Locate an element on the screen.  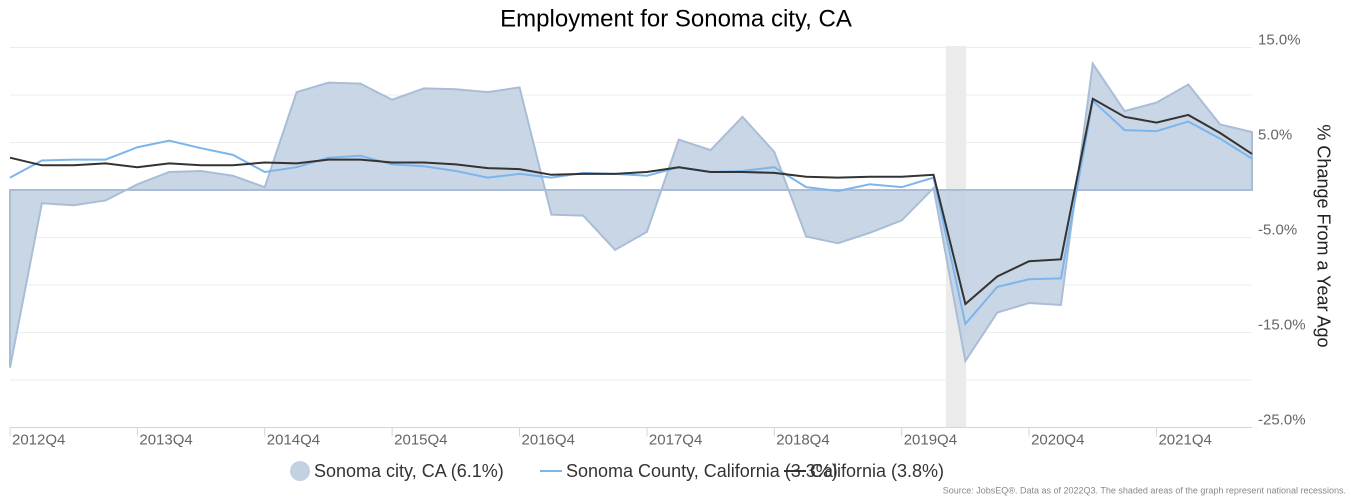
x-tick-label: 2013Q4 is located at coordinates (165, 439).